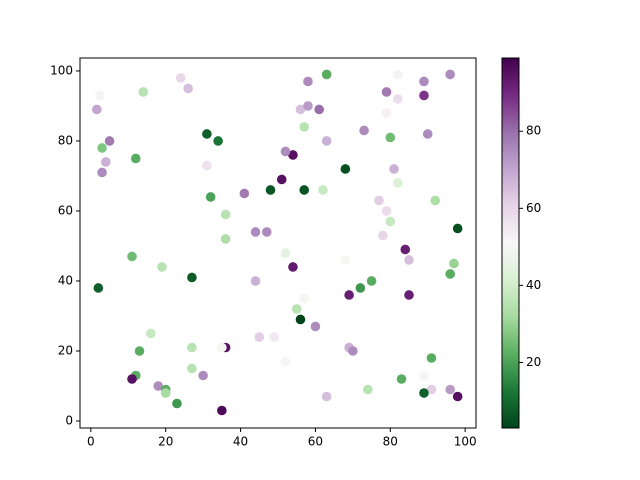 The image size is (640, 480). Describe the element at coordinates (533, 285) in the screenshot. I see `colorbar-tick-label: 40` at that location.